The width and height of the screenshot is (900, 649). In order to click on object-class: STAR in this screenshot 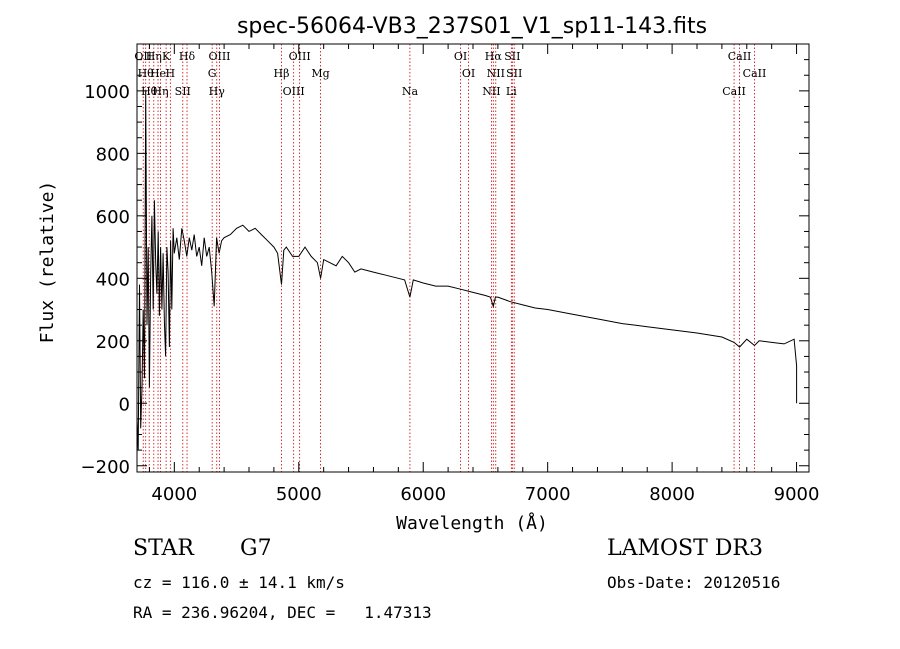, I will do `click(163, 548)`.